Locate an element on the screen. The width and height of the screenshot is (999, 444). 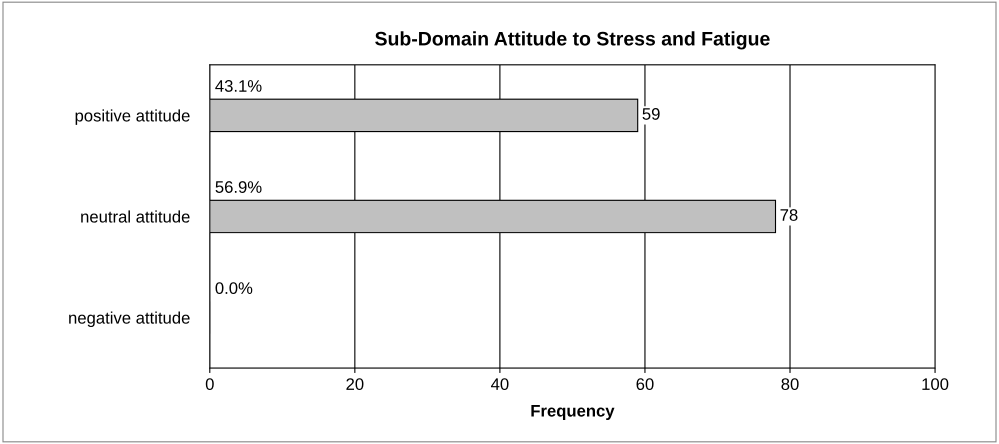
x-tick-label: 0 is located at coordinates (210, 384).